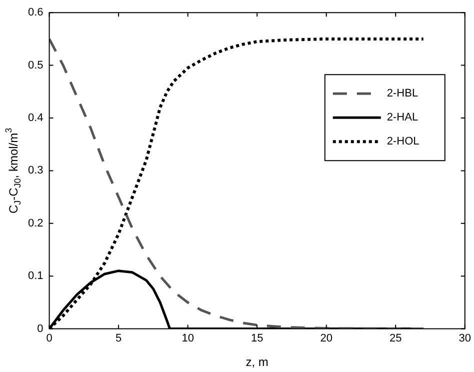  I want to click on x-tick-label: 25, so click(395, 338).